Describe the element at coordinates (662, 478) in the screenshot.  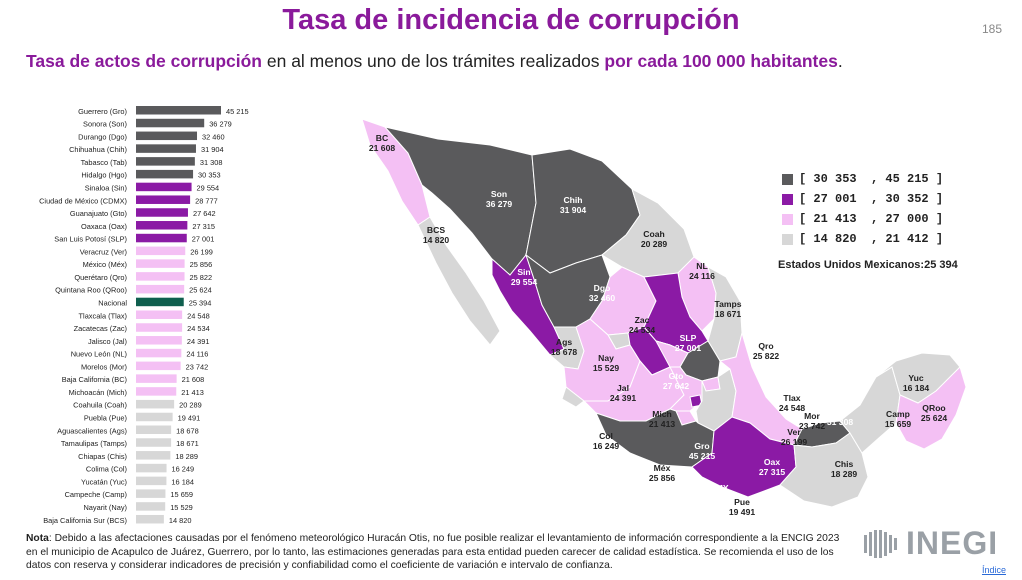
I see `map-state-value: 25 856` at that location.